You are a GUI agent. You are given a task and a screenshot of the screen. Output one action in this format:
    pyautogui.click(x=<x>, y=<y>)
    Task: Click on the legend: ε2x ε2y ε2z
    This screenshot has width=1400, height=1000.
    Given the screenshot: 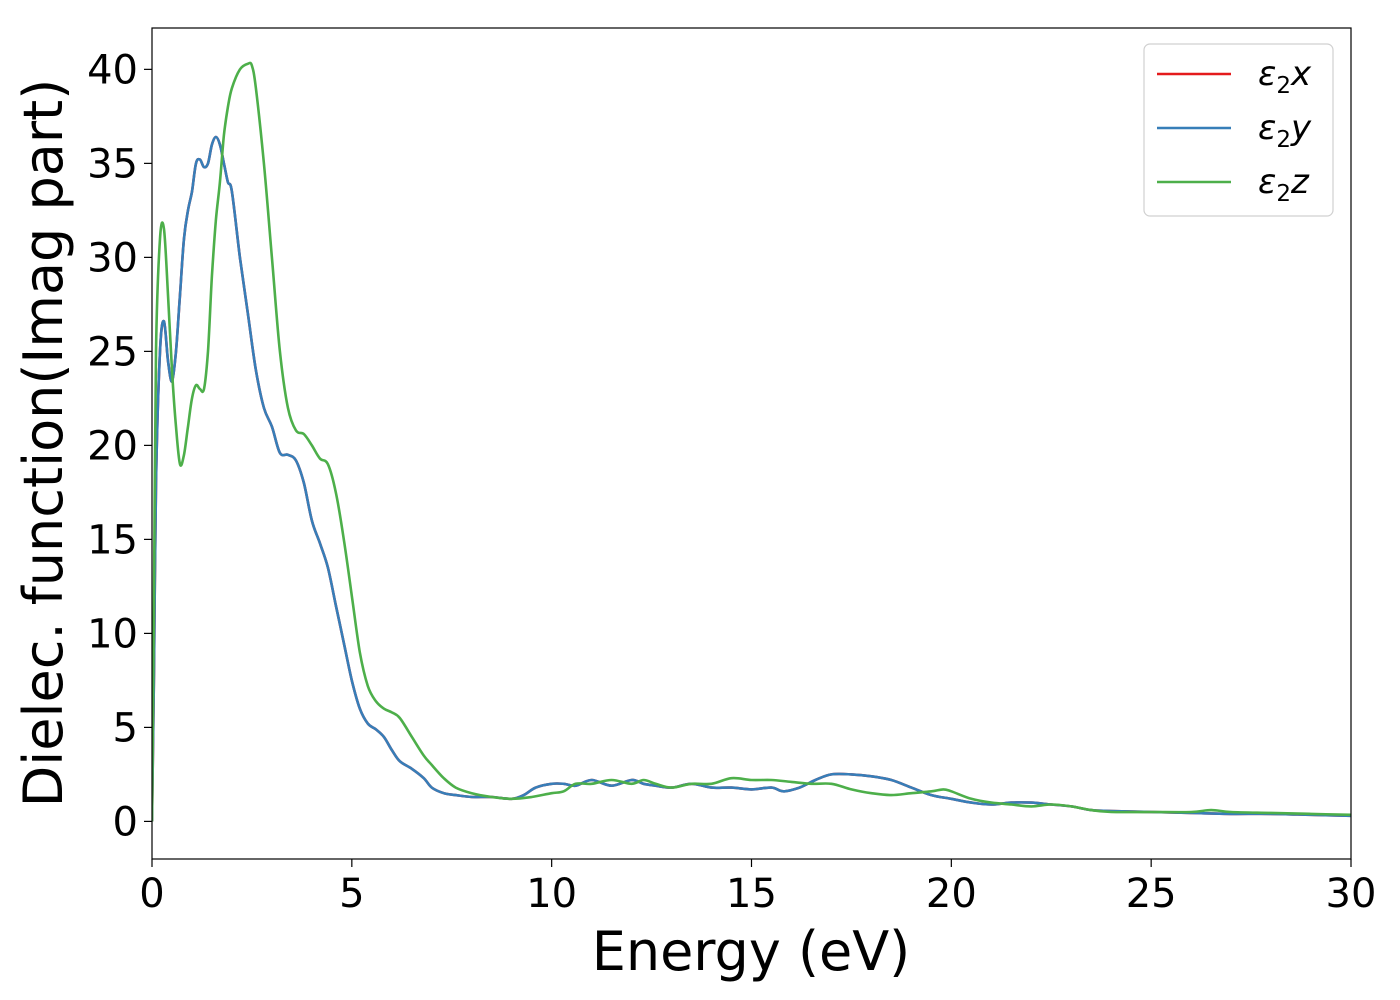 What is the action you would take?
    pyautogui.click(x=1238, y=130)
    